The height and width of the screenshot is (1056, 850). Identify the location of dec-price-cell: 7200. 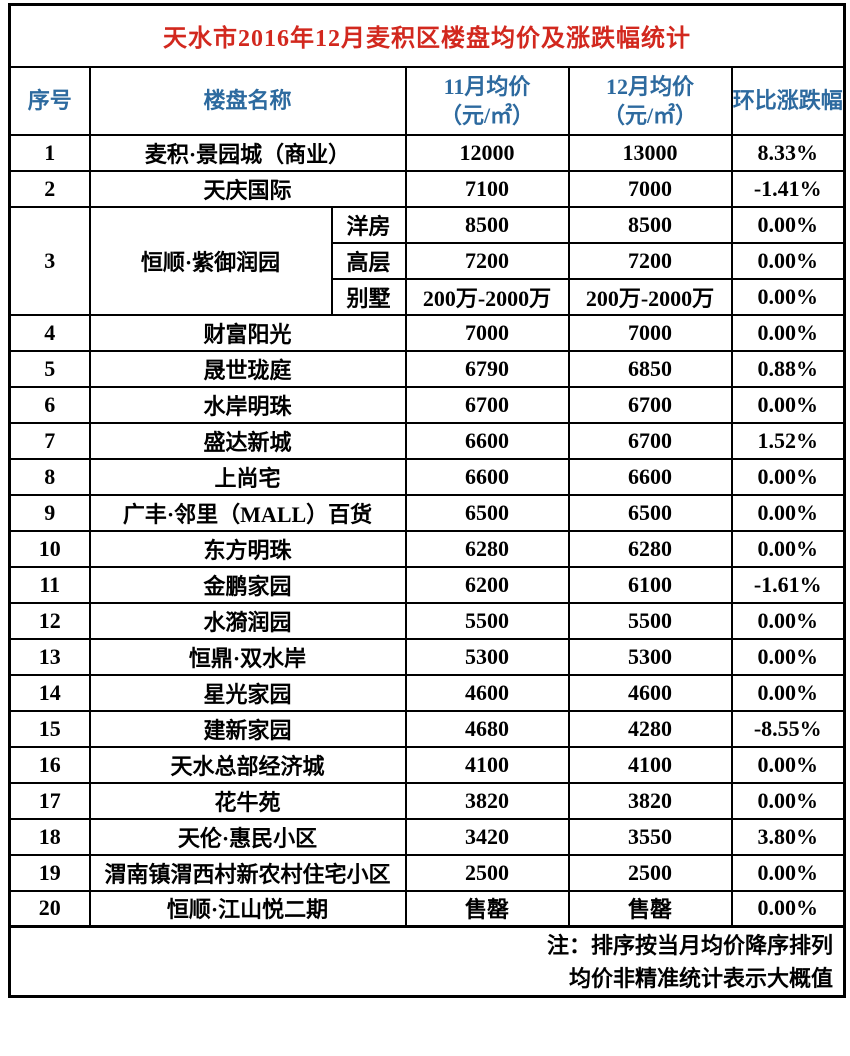
(650, 260).